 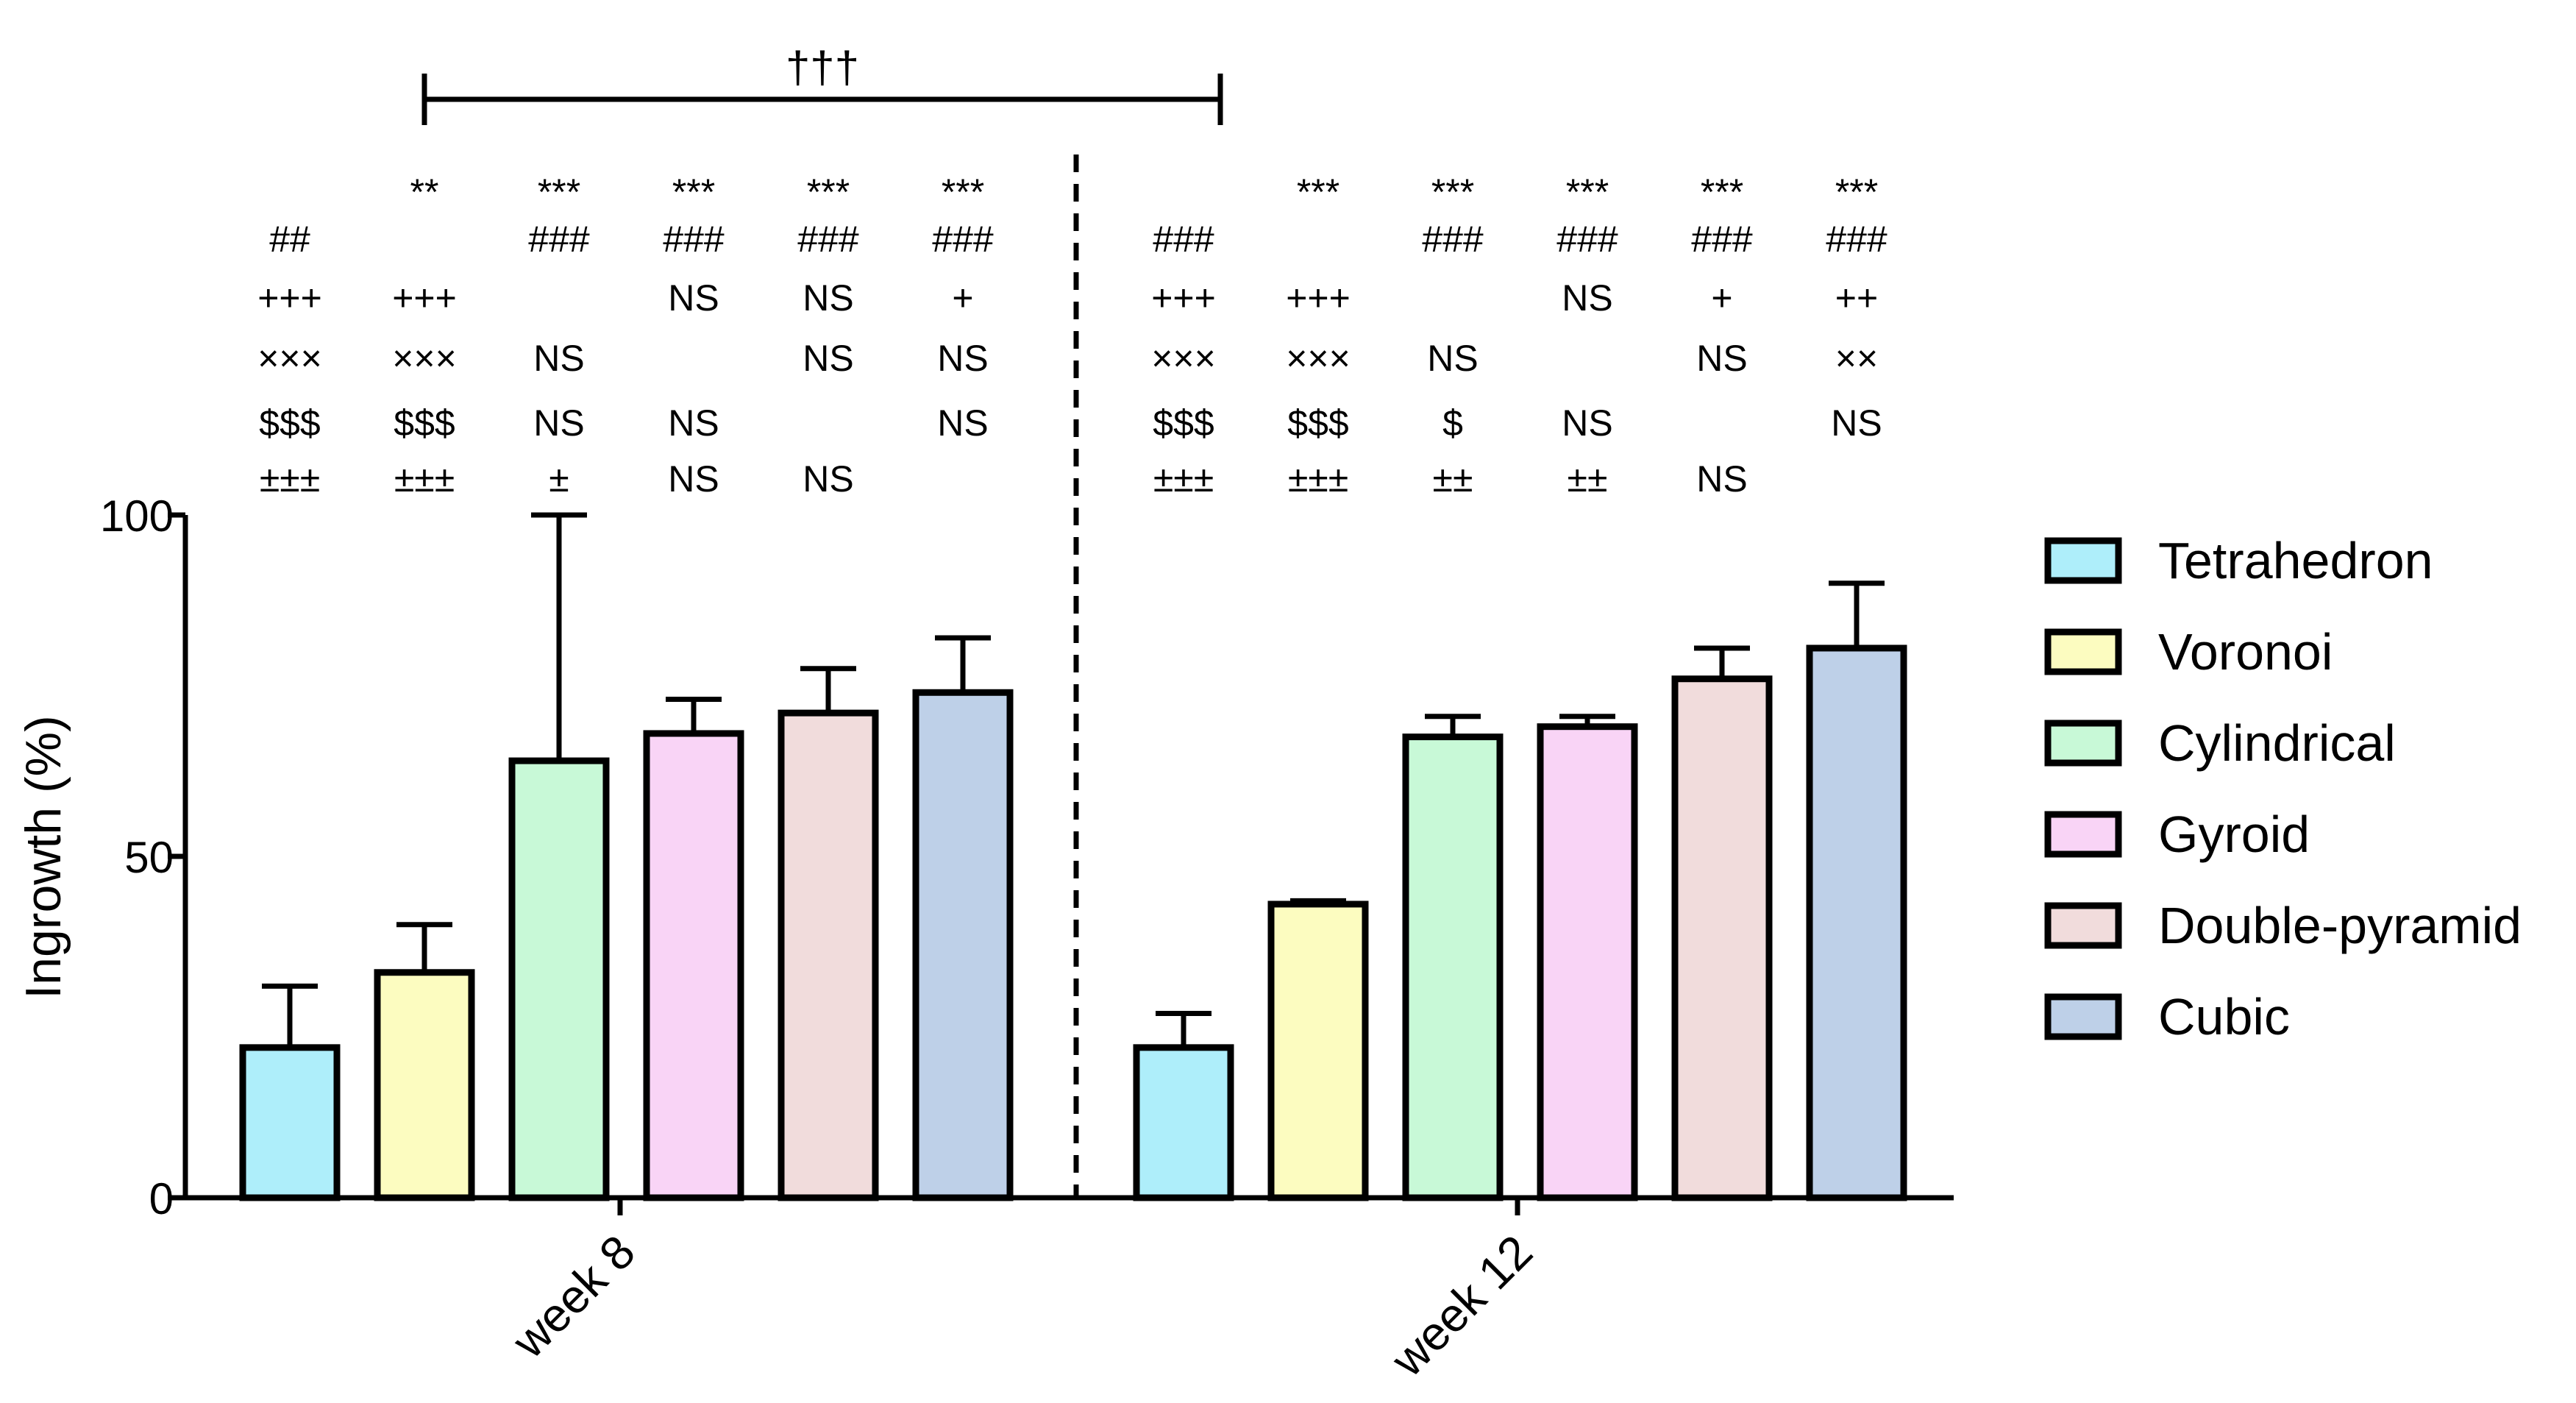 I want to click on significance-symbol: $, so click(x=1452, y=423).